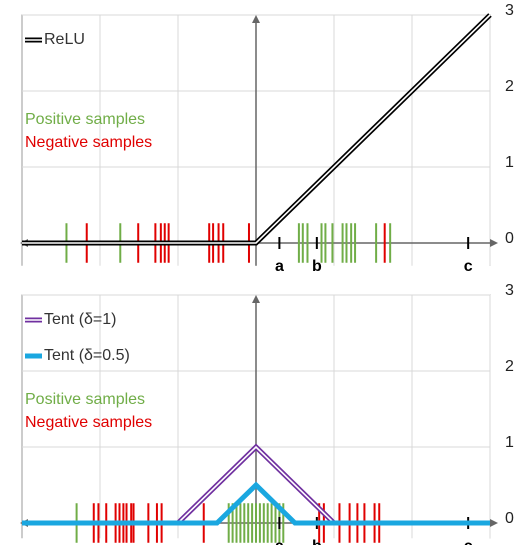 The height and width of the screenshot is (545, 531). Describe the element at coordinates (80, 319) in the screenshot. I see `legend-label: Tent (δ=1)` at that location.